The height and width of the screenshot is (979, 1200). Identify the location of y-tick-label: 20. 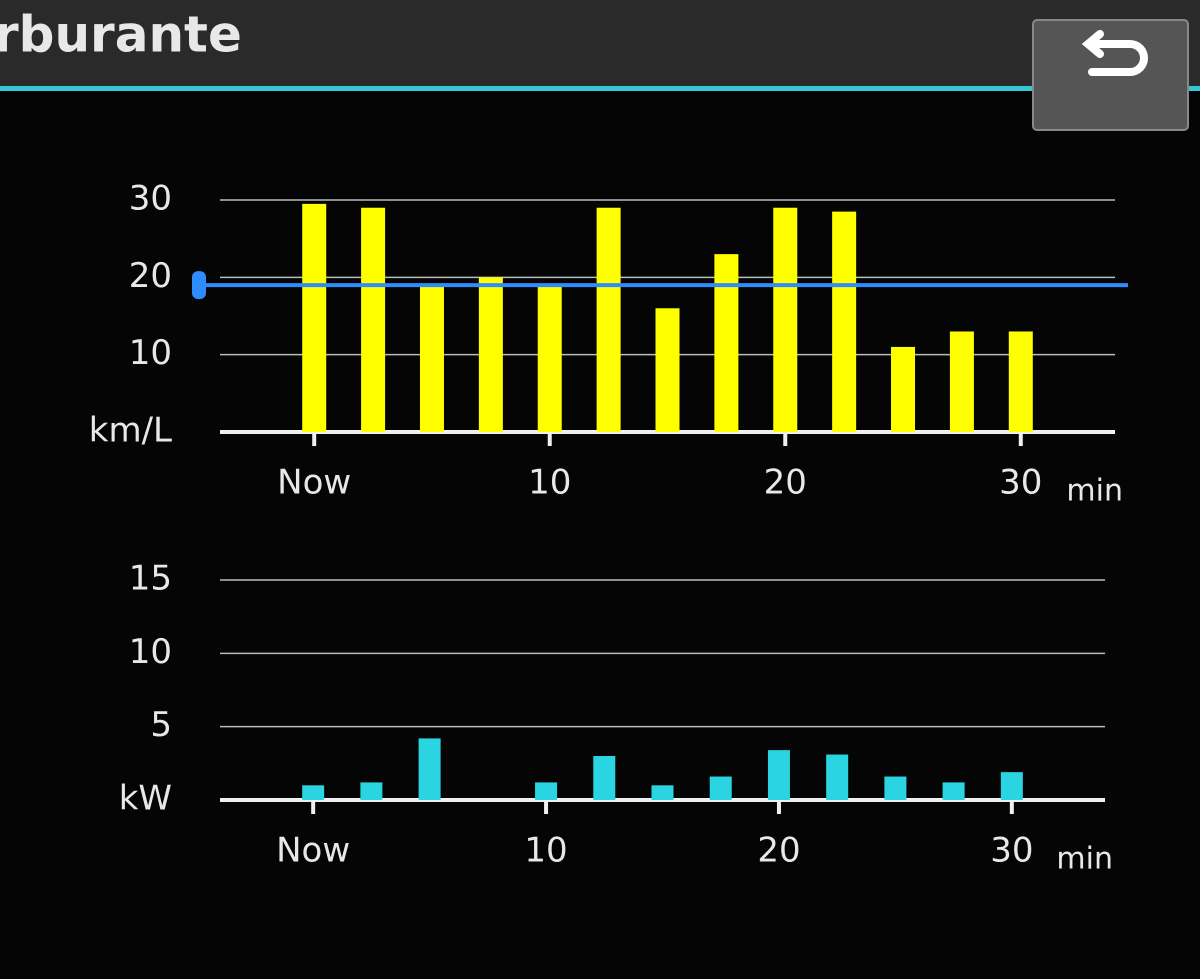
(150, 276).